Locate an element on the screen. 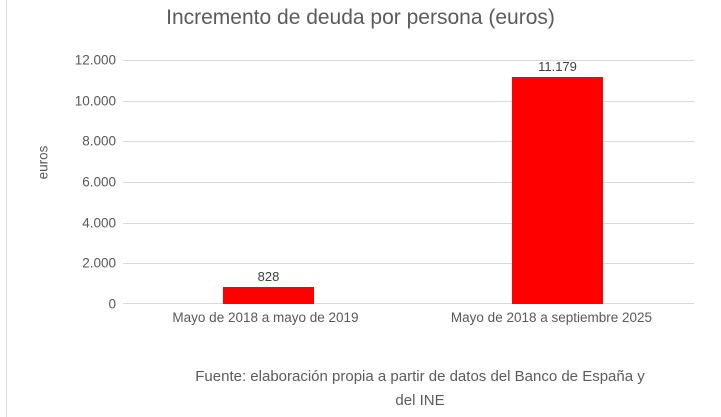  bar-value-label: 828 is located at coordinates (268, 277).